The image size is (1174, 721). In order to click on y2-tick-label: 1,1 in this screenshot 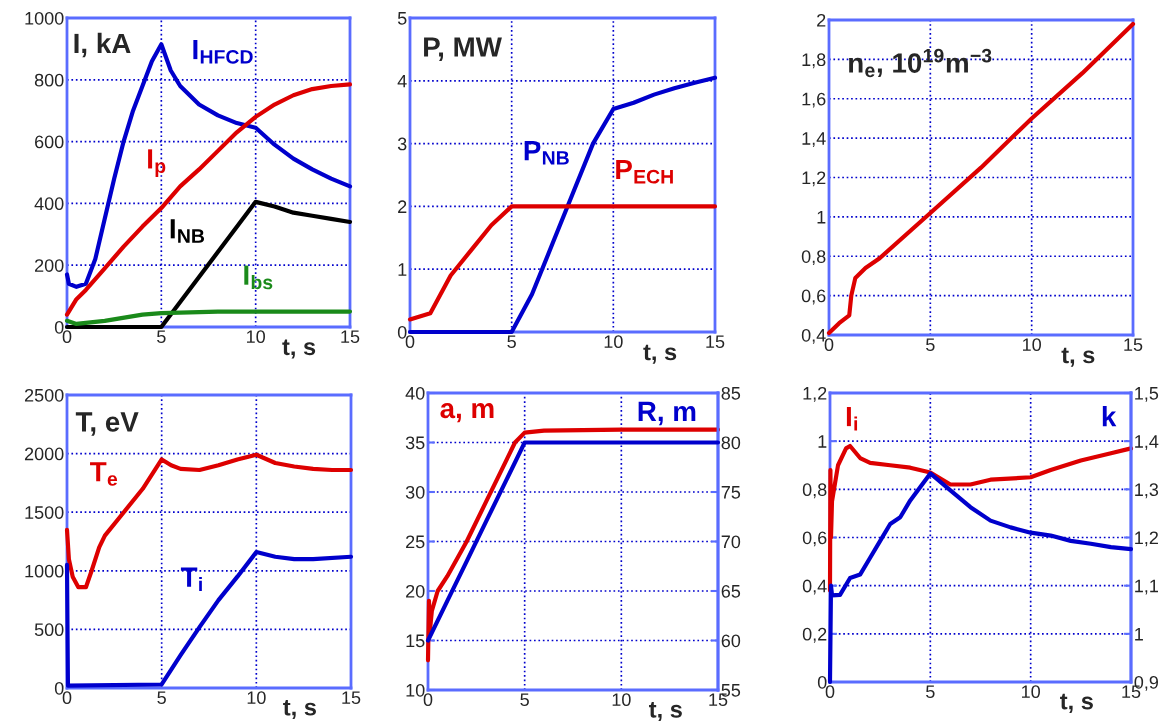, I will do `click(1146, 587)`.